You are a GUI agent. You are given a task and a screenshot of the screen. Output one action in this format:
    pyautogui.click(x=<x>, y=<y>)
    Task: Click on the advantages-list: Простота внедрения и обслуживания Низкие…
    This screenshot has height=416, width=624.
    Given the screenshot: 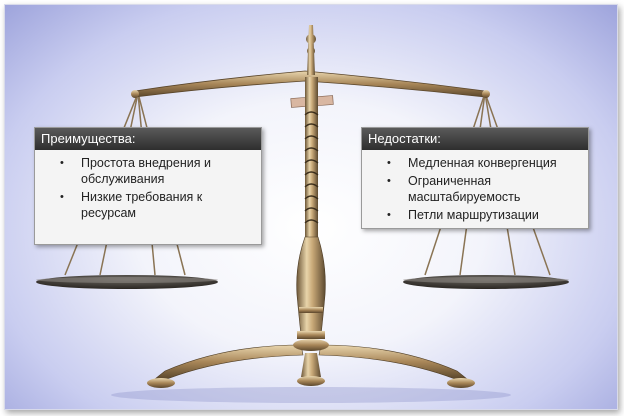 What is the action you would take?
    pyautogui.click(x=148, y=185)
    